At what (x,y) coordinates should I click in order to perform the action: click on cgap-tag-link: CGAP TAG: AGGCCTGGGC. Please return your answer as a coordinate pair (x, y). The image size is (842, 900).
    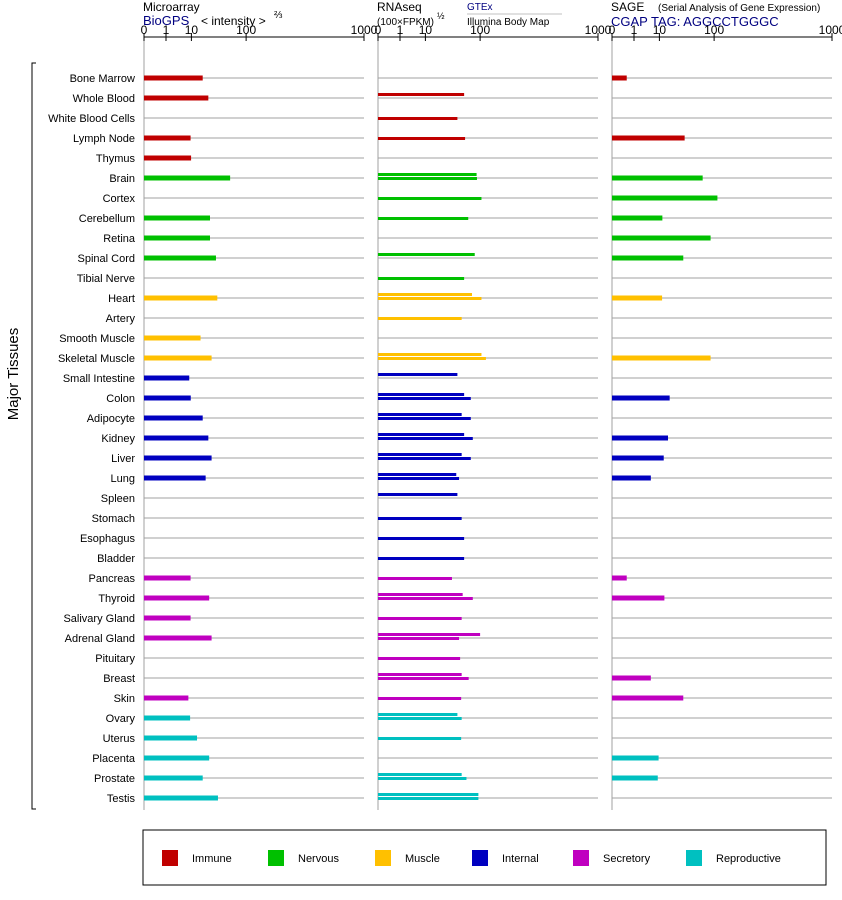
    Looking at the image, I should click on (695, 21).